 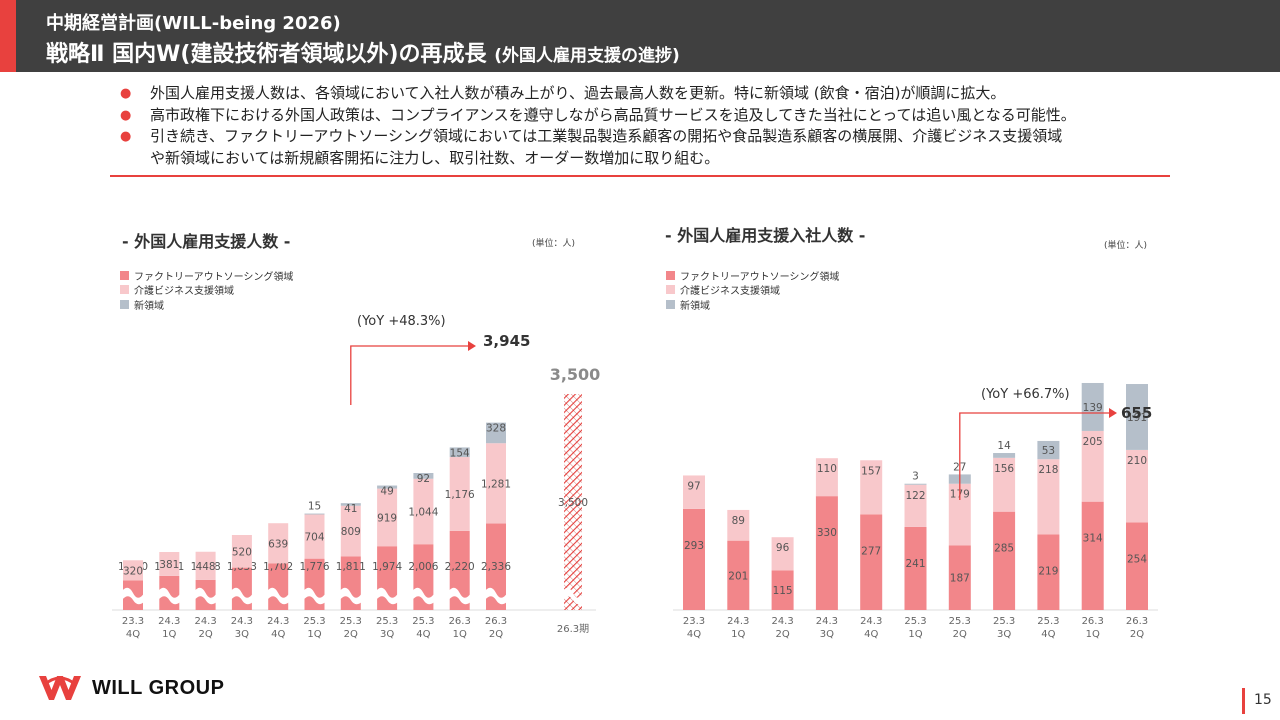 What do you see at coordinates (1093, 442) in the screenshot?
I see `data-label-kaigo: 205` at bounding box center [1093, 442].